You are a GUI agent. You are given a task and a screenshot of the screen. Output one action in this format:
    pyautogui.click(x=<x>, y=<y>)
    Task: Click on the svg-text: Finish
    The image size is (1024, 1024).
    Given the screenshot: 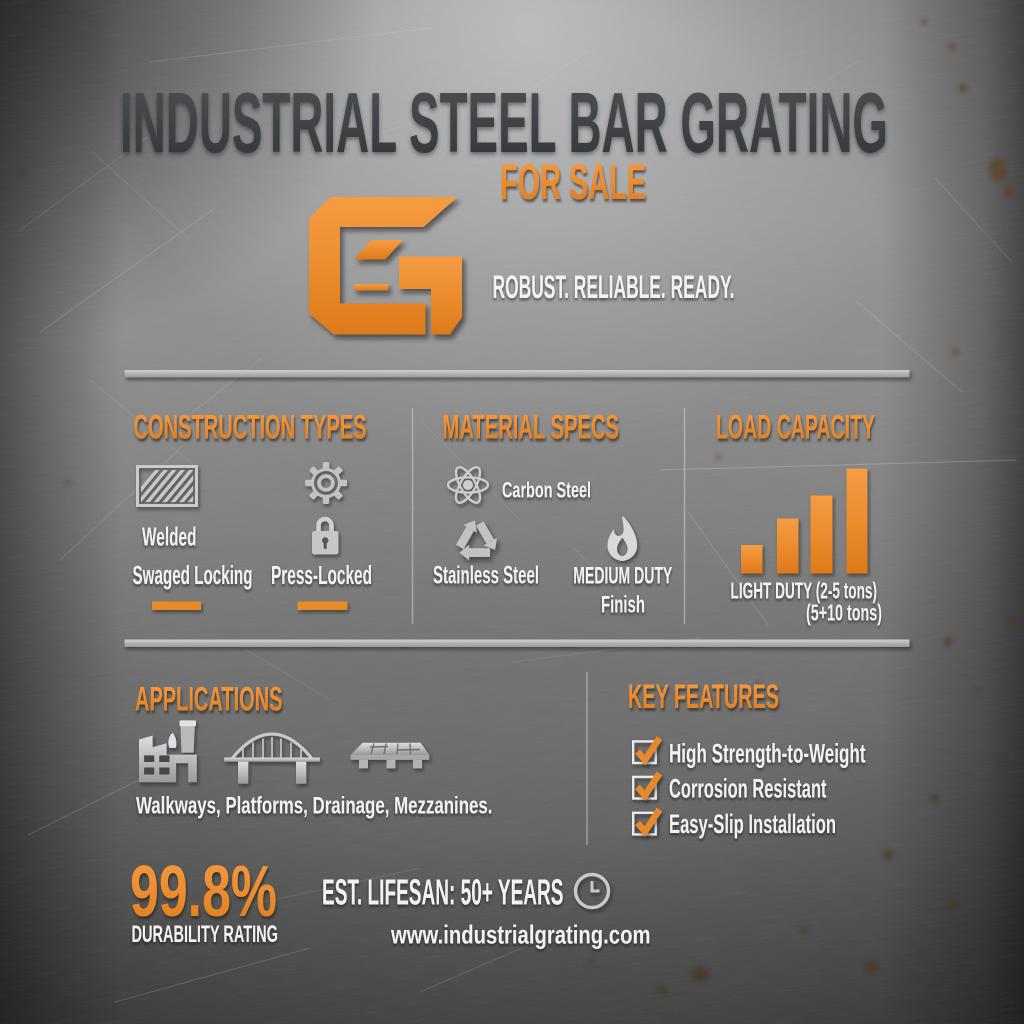 What is the action you would take?
    pyautogui.click(x=623, y=605)
    